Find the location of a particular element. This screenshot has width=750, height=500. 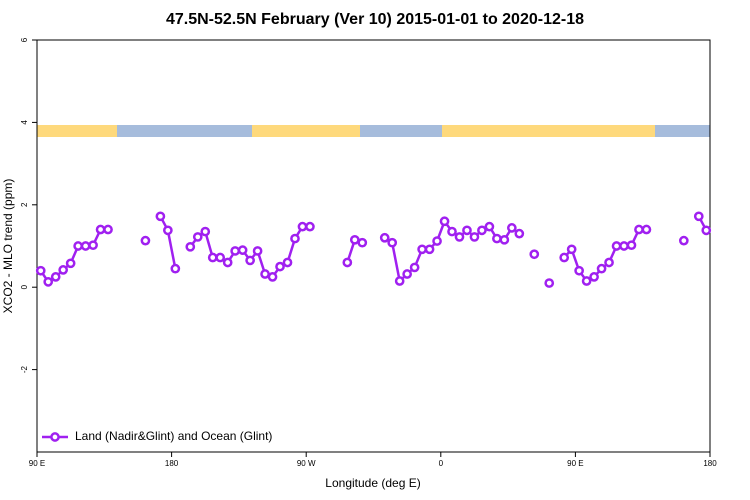

y-tick-label: 0 is located at coordinates (24, 286).